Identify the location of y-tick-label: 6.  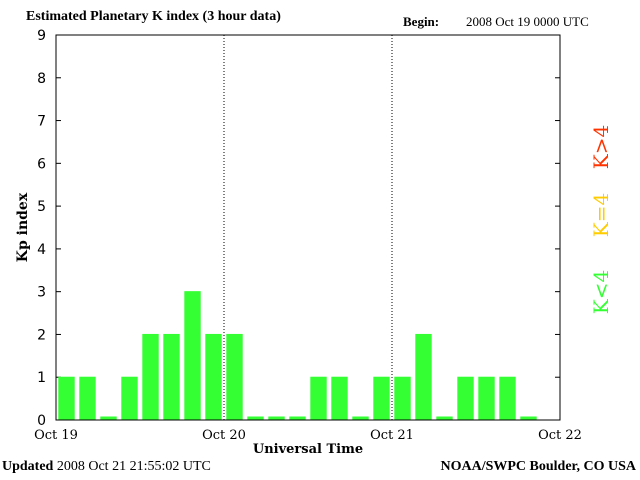
(41, 164).